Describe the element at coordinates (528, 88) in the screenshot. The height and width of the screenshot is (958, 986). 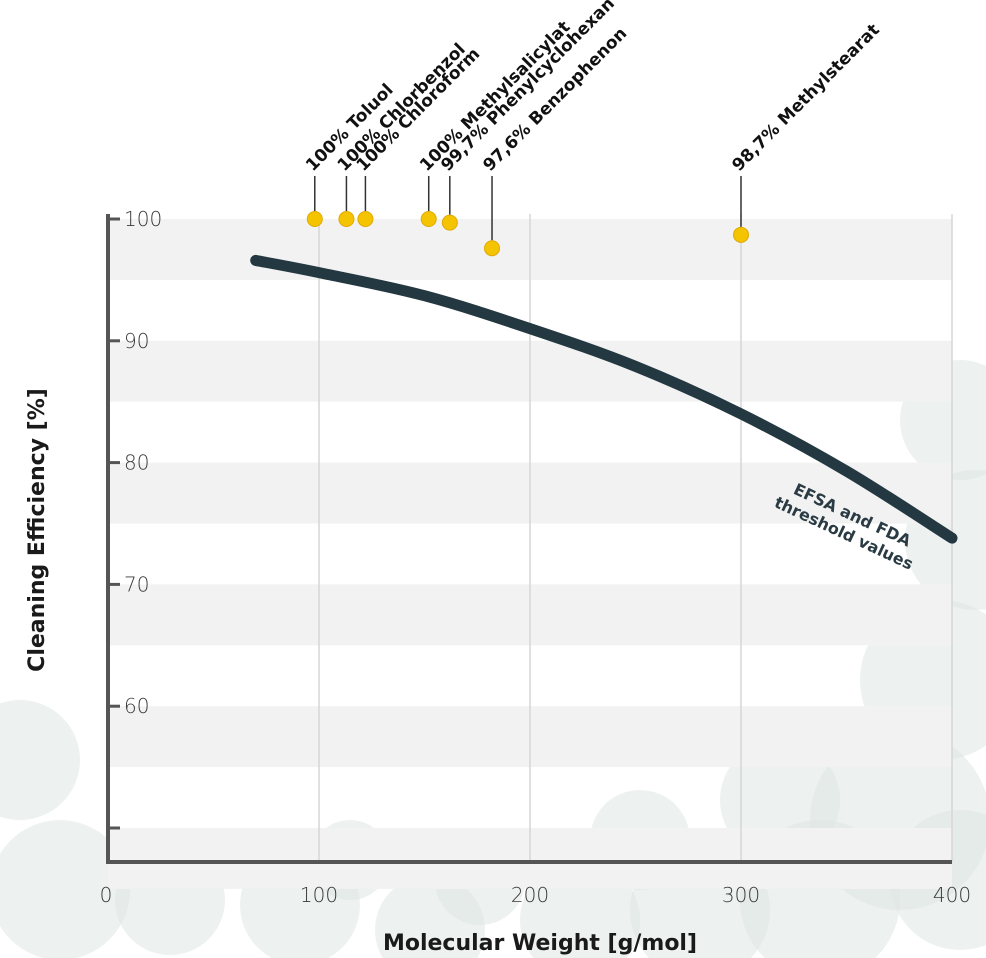
I see `data-point-label: 99,7% Phenylcyclohexan` at that location.